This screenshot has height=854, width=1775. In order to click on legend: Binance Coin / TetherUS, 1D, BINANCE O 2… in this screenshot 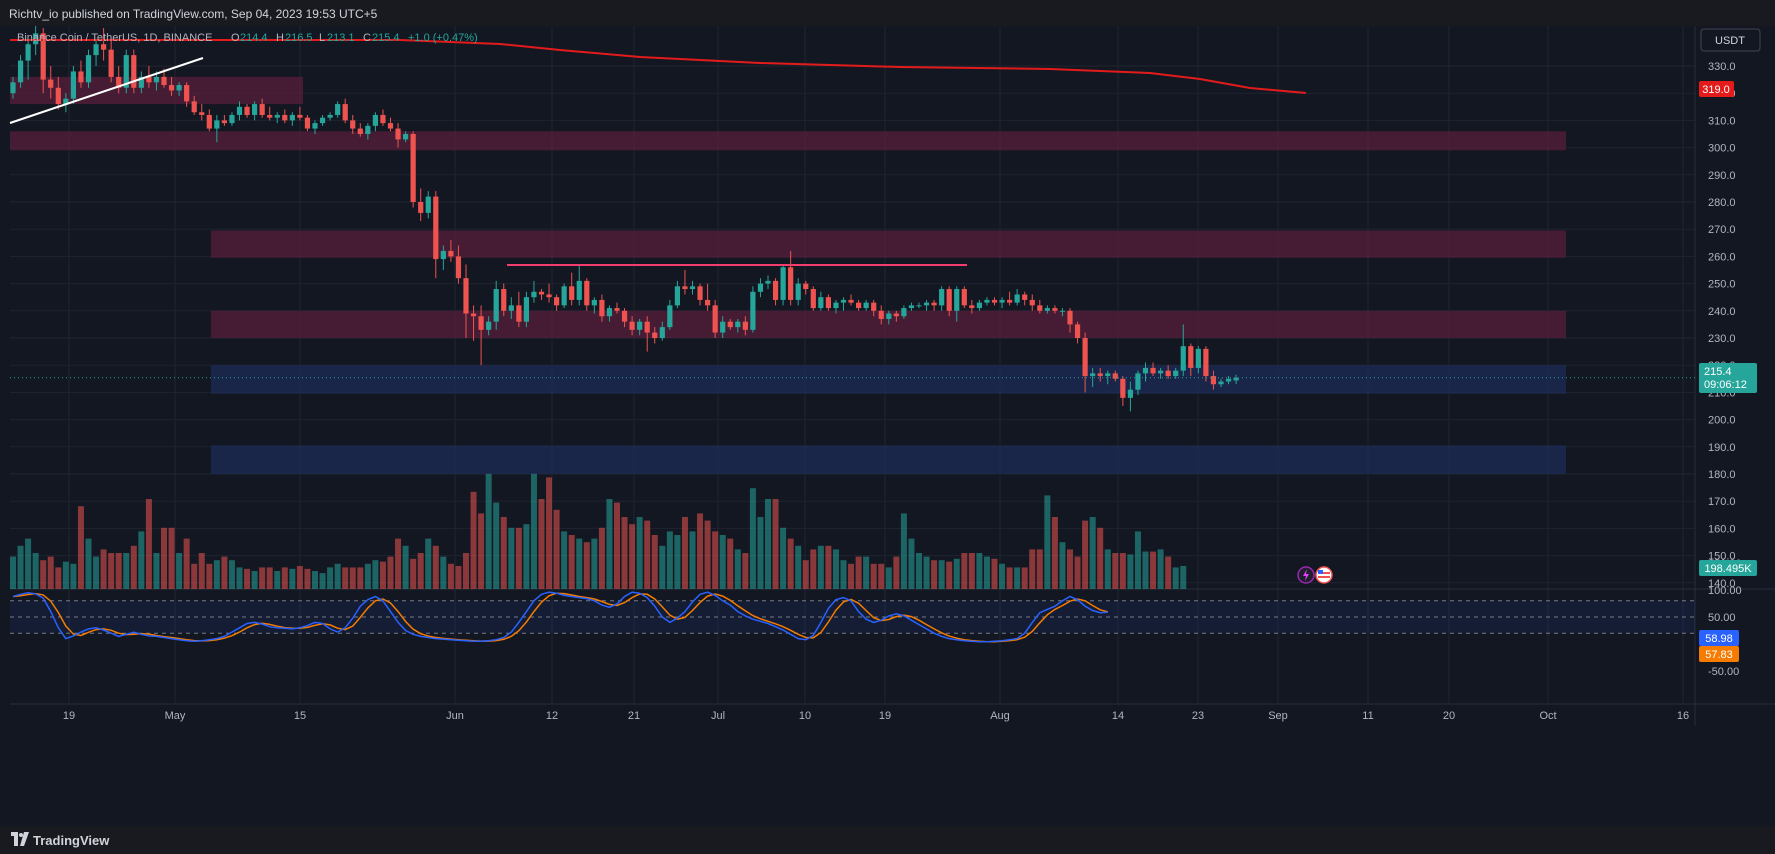, I will do `click(247, 38)`.